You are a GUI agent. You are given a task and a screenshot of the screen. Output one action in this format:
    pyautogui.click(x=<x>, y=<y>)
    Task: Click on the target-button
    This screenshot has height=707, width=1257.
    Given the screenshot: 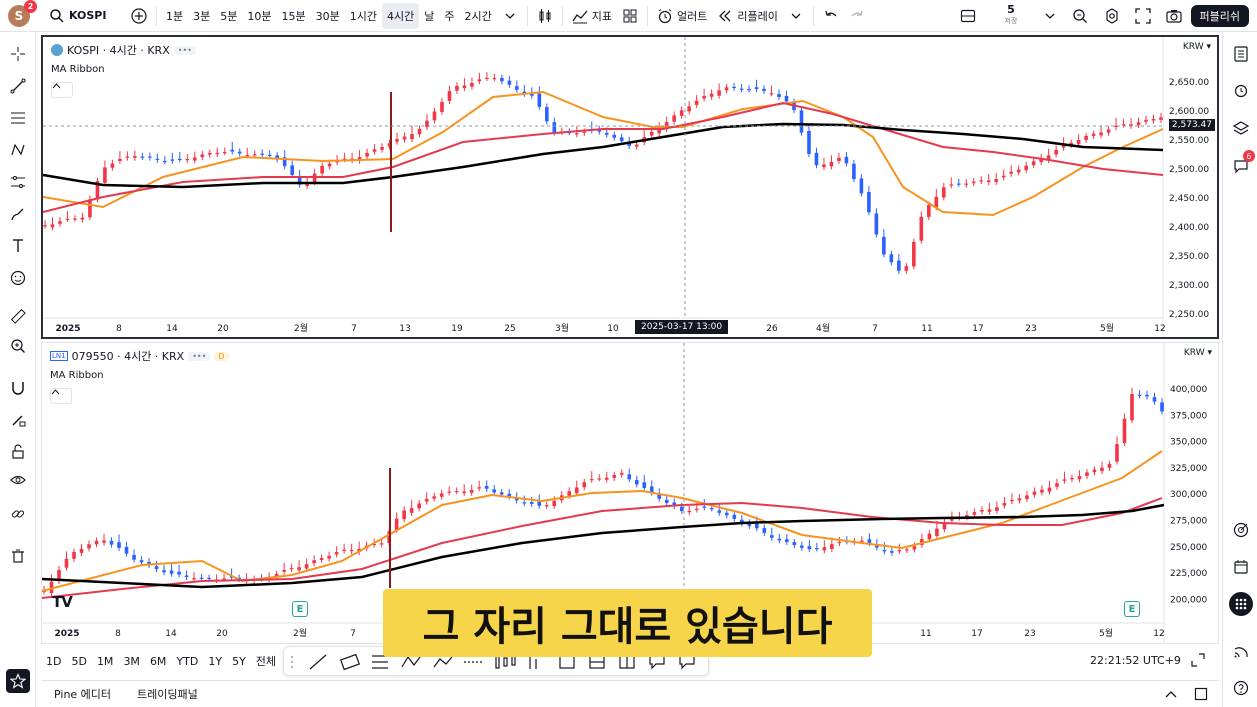 What is the action you would take?
    pyautogui.click(x=1241, y=530)
    